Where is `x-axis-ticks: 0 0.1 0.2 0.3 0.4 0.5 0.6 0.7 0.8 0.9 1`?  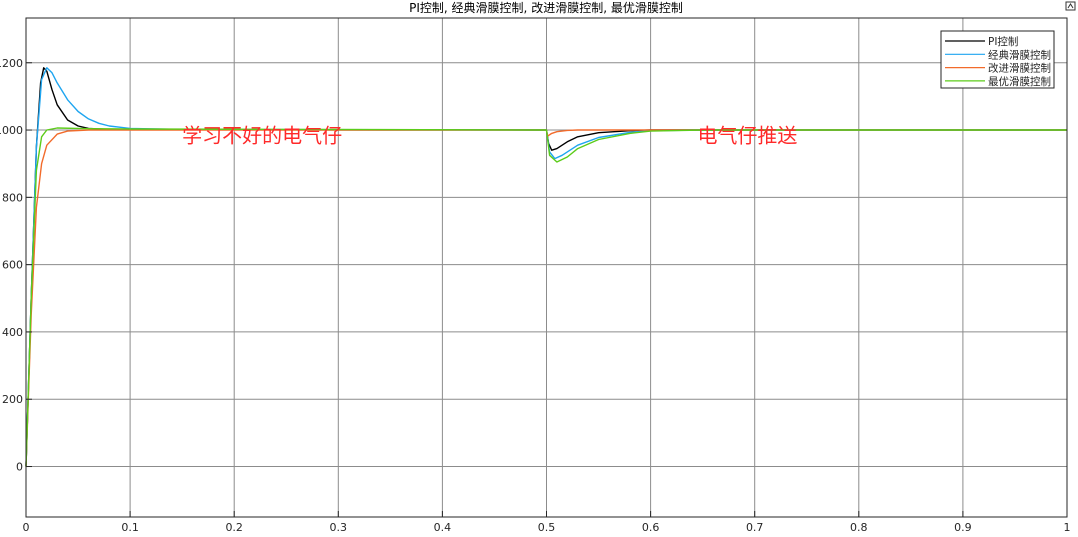
x-axis-ticks: 0 0.1 0.2 0.3 0.4 0.5 0.6 0.7 0.8 0.9 1 is located at coordinates (547, 522).